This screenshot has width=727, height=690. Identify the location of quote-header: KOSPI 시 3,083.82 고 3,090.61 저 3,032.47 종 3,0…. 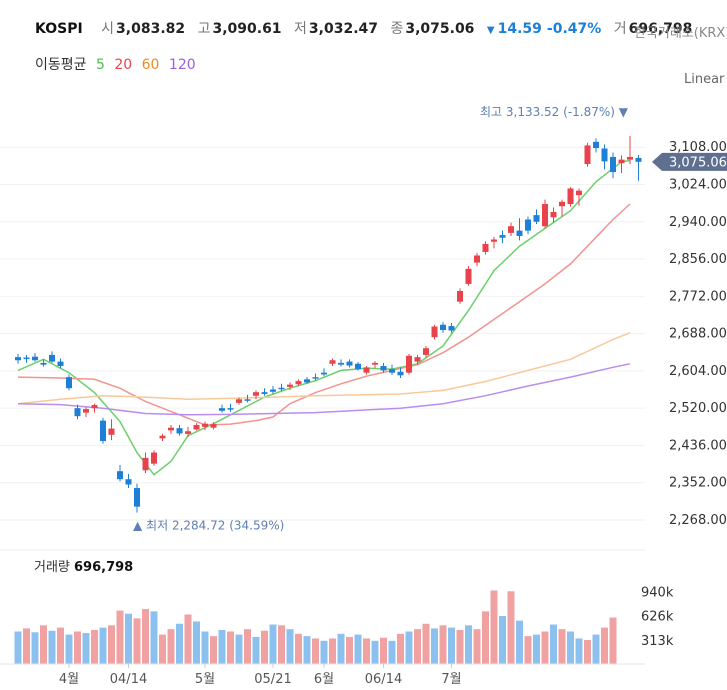
(367, 28).